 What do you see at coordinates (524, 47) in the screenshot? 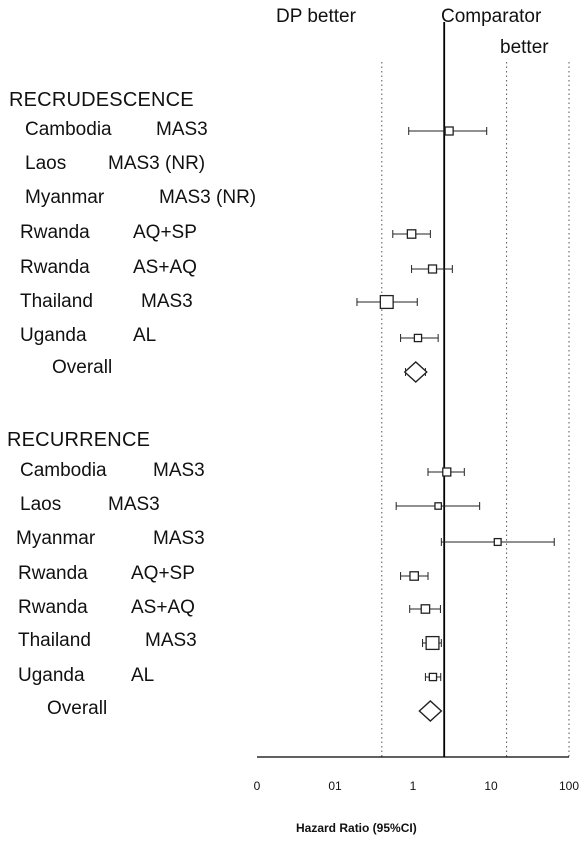
I see `header-better: better` at bounding box center [524, 47].